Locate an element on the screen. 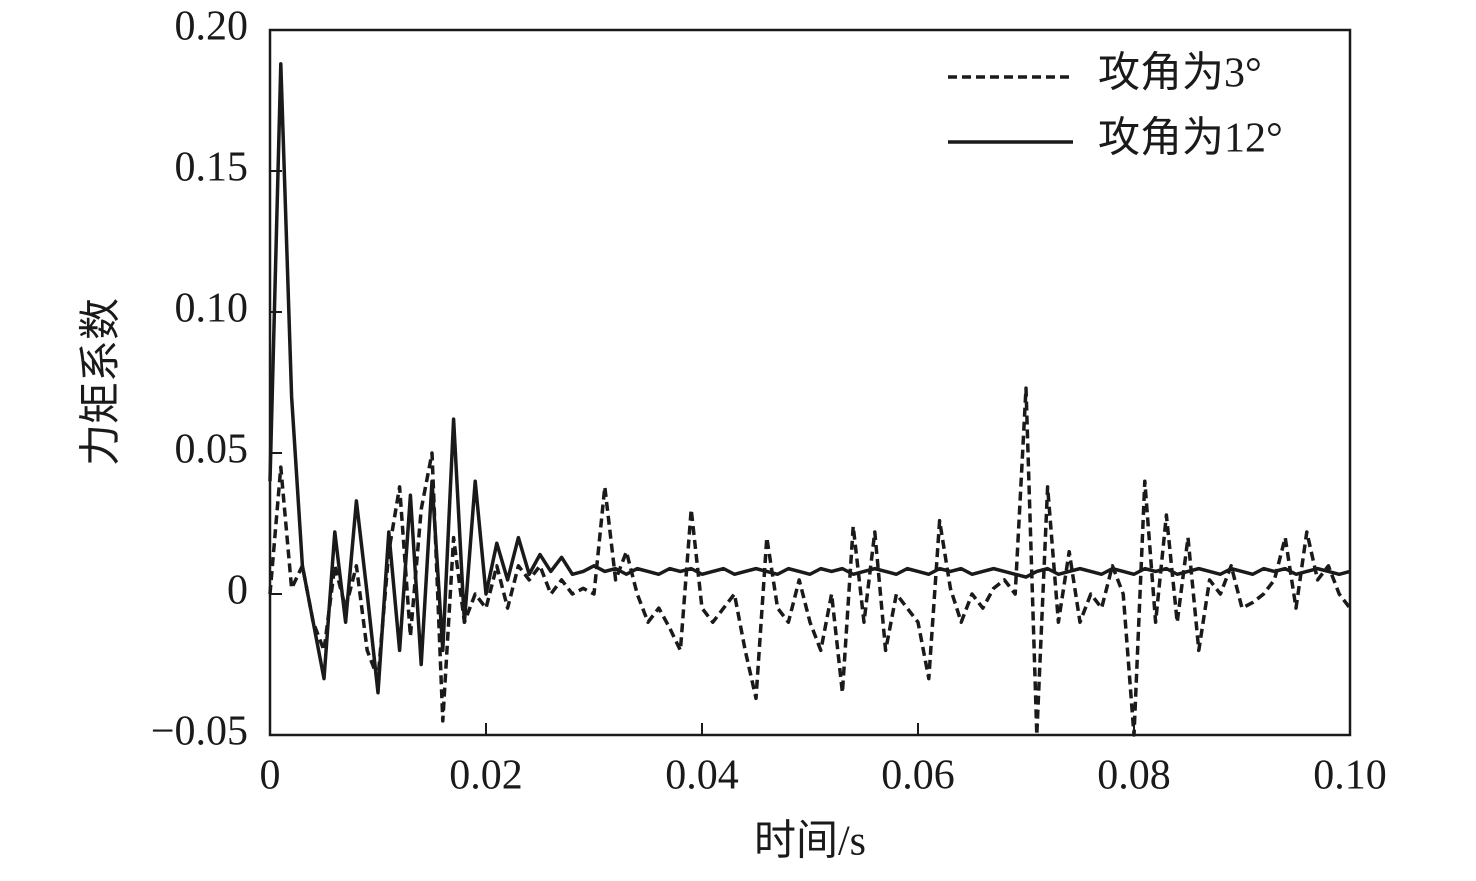 Image resolution: width=1476 pixels, height=881 pixels. y-tick-label: −0.05 is located at coordinates (199, 732).